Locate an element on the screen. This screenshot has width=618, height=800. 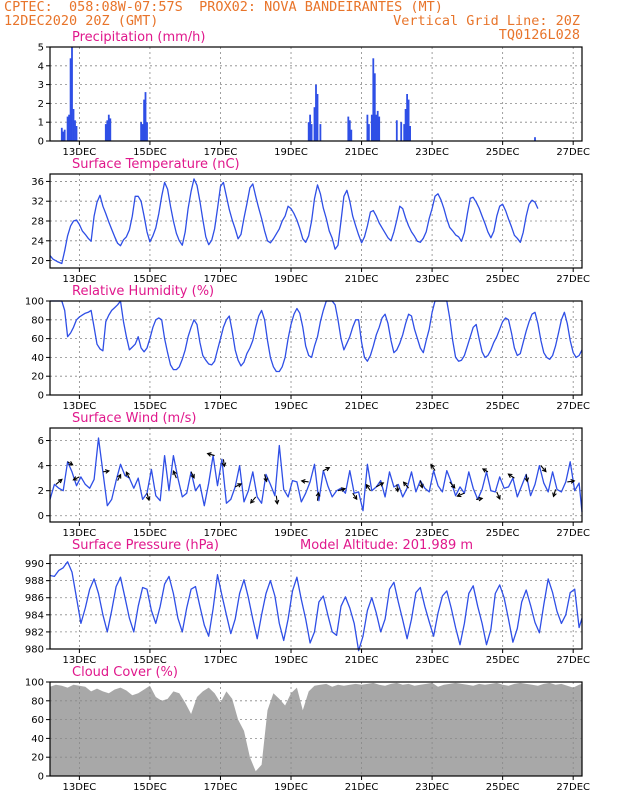
panel2-xtick-label: 13DEC is located at coordinates (80, 279).